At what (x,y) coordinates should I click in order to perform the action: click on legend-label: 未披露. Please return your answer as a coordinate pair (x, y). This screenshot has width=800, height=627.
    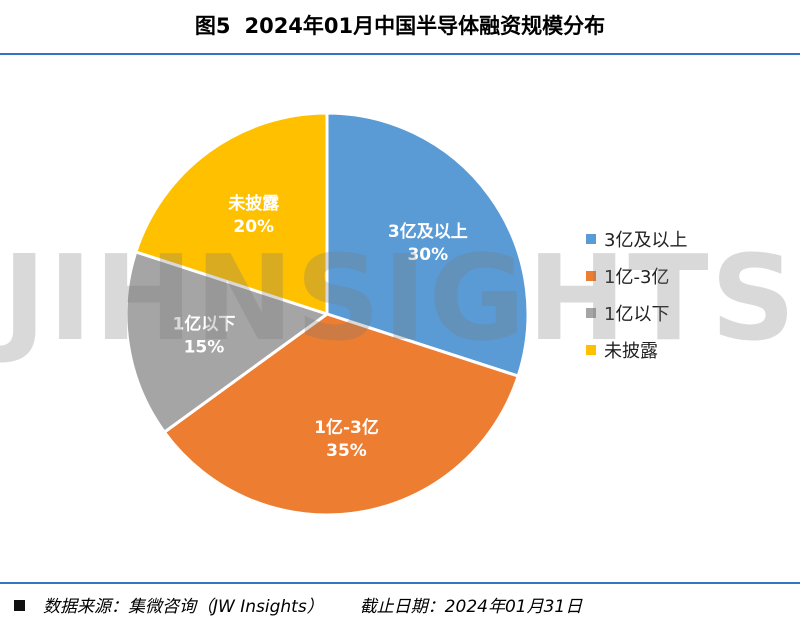
    Looking at the image, I should click on (631, 351).